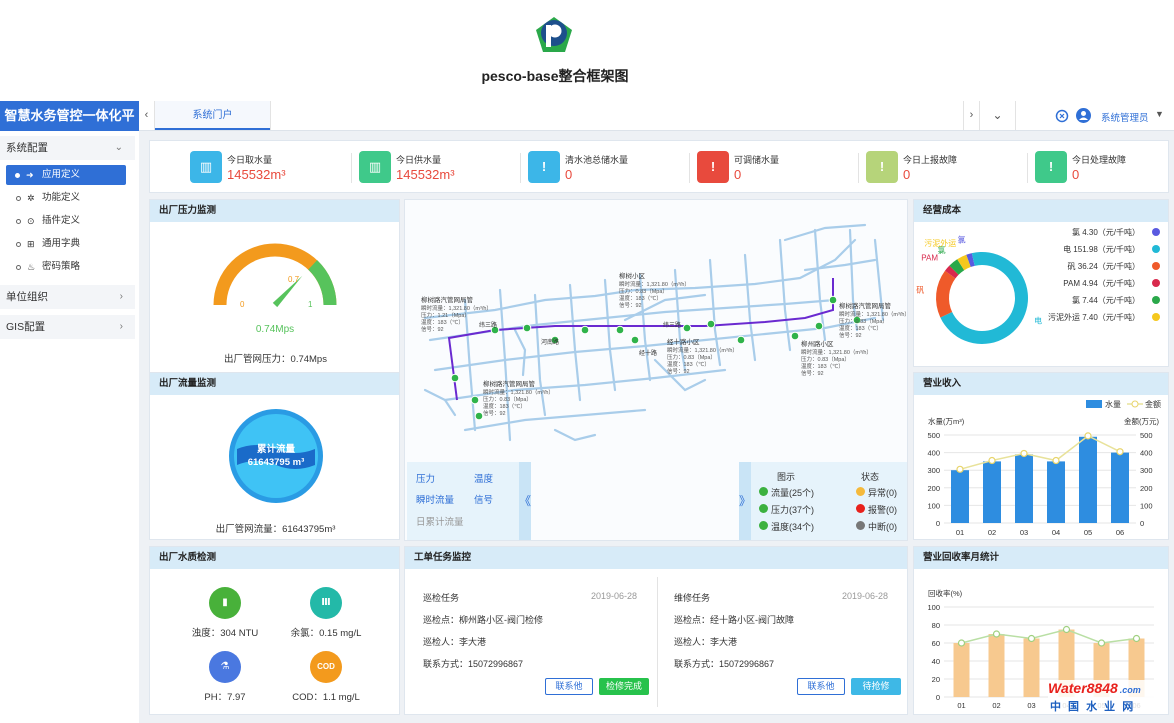 Image resolution: width=1174 pixels, height=723 pixels. I want to click on water-intake-icon: ▥, so click(206, 167).